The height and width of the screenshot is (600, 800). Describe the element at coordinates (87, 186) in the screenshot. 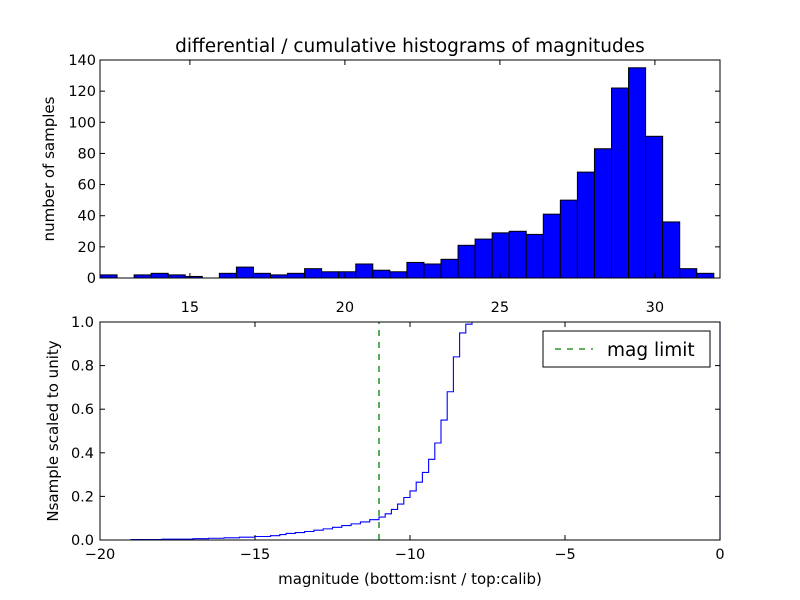

I see `top-y-tick-label: 60` at that location.